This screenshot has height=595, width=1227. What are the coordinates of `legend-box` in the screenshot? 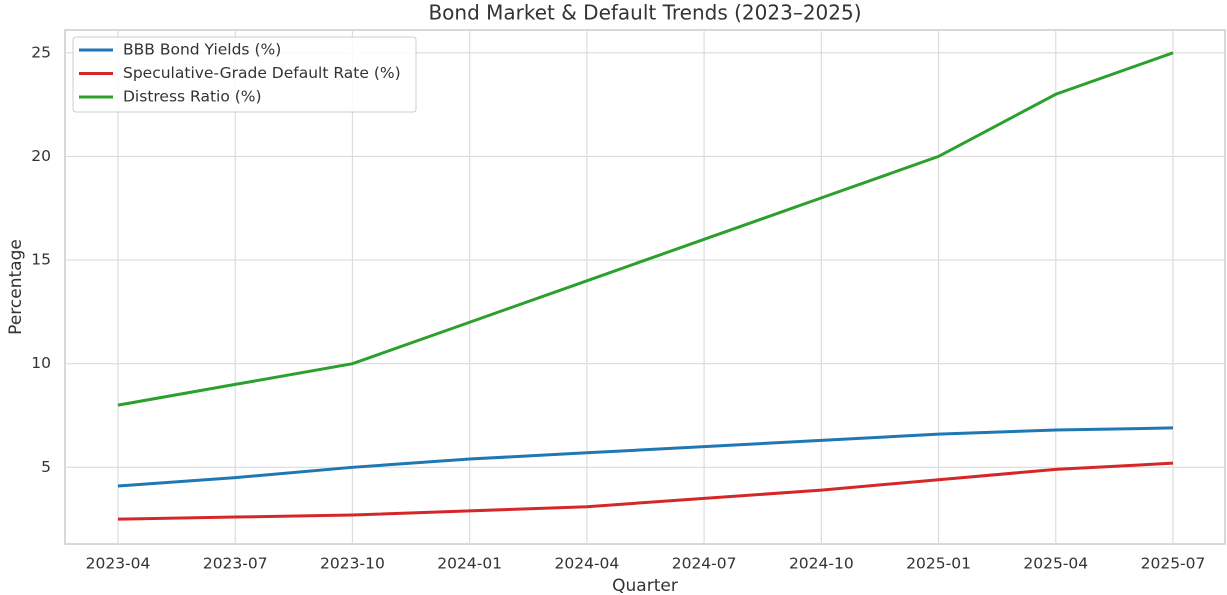 It's located at (244, 74).